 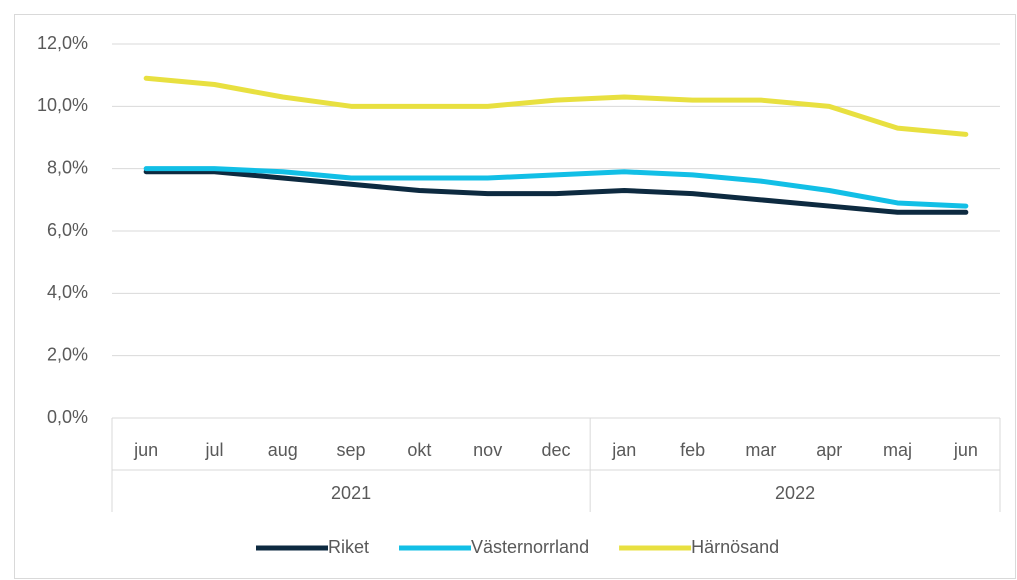 What do you see at coordinates (283, 450) in the screenshot?
I see `x-tick-label: aug` at bounding box center [283, 450].